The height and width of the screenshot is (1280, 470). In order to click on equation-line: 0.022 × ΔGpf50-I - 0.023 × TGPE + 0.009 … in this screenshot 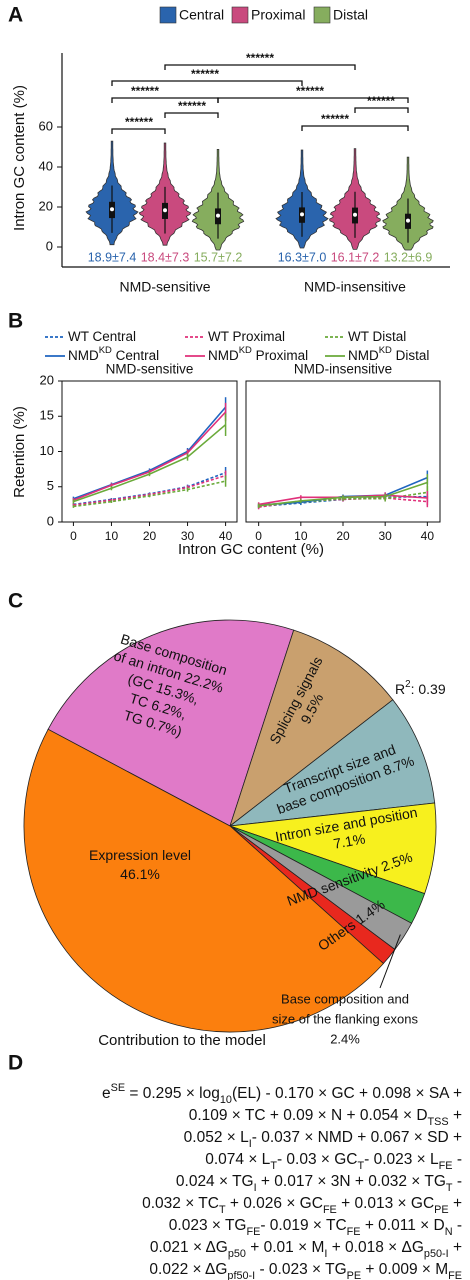, I will do `click(305, 1270)`.